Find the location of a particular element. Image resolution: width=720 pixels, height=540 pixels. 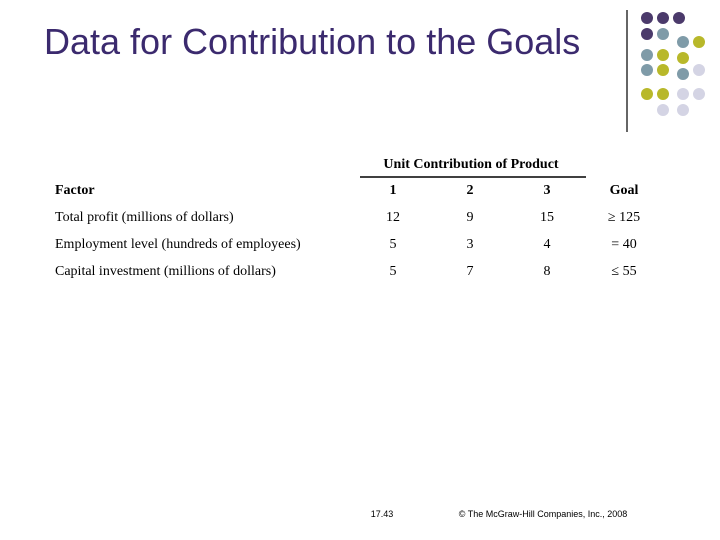

title: Data for Contribution to the Goals is located at coordinates (312, 41).